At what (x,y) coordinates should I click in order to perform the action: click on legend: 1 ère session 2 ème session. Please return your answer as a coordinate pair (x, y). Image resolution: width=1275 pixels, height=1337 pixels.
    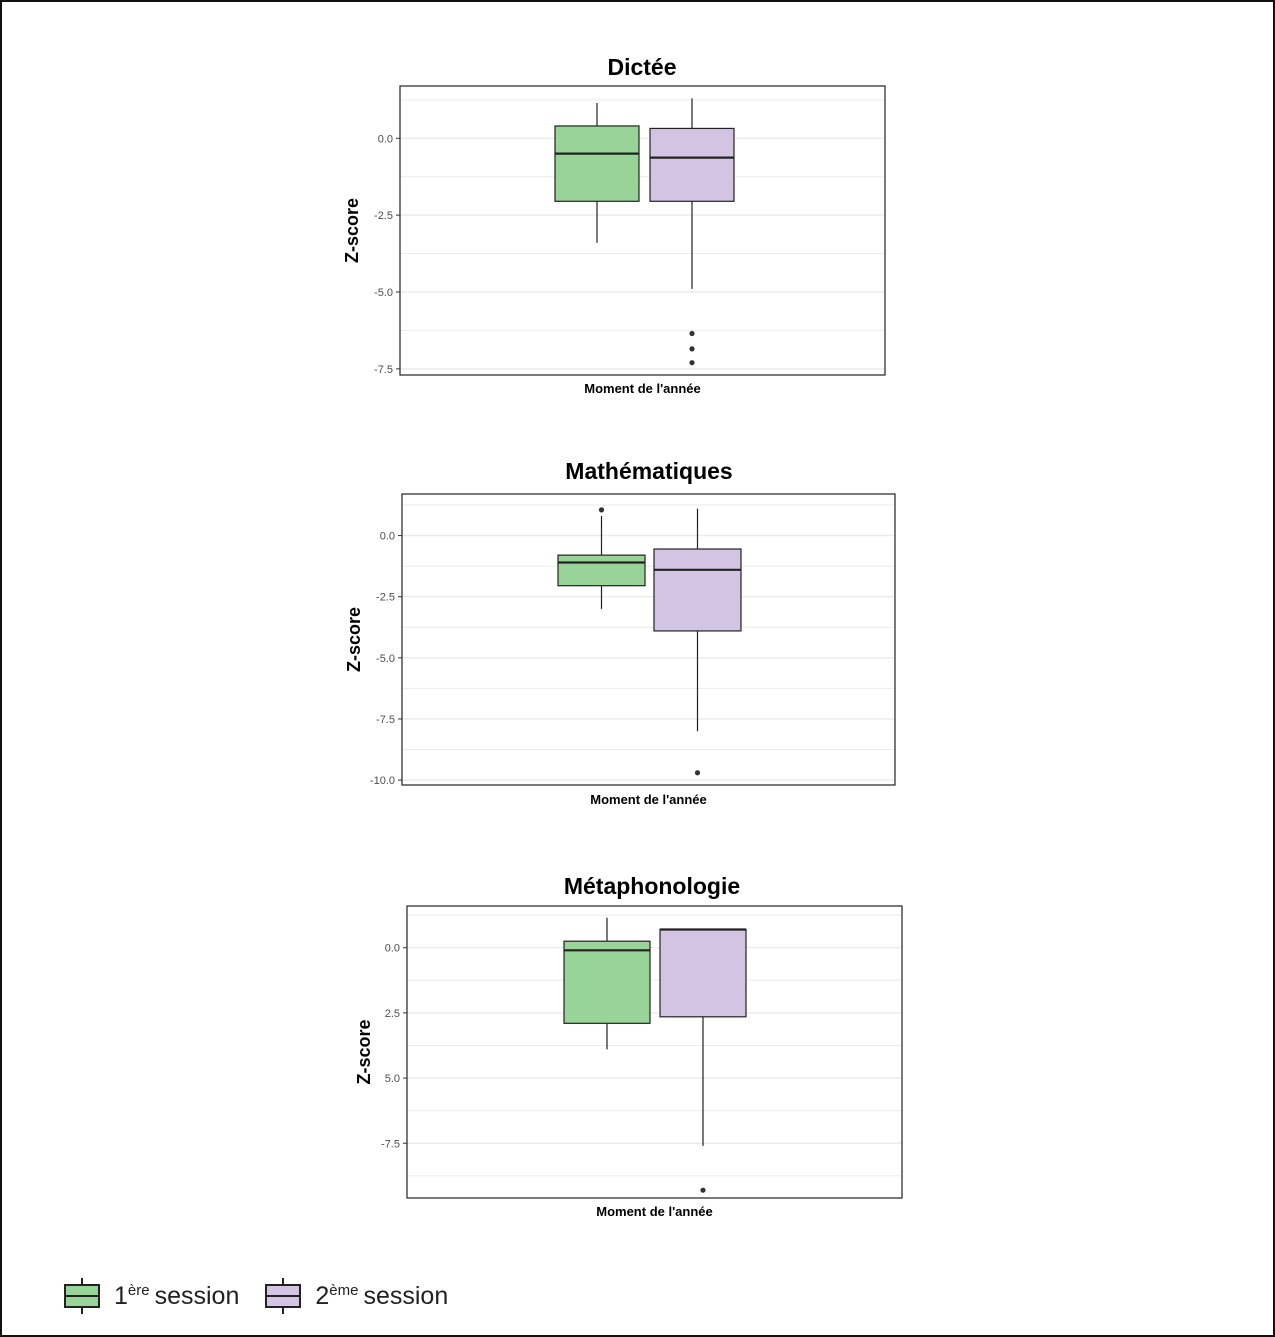
    Looking at the image, I should click on (267, 1296).